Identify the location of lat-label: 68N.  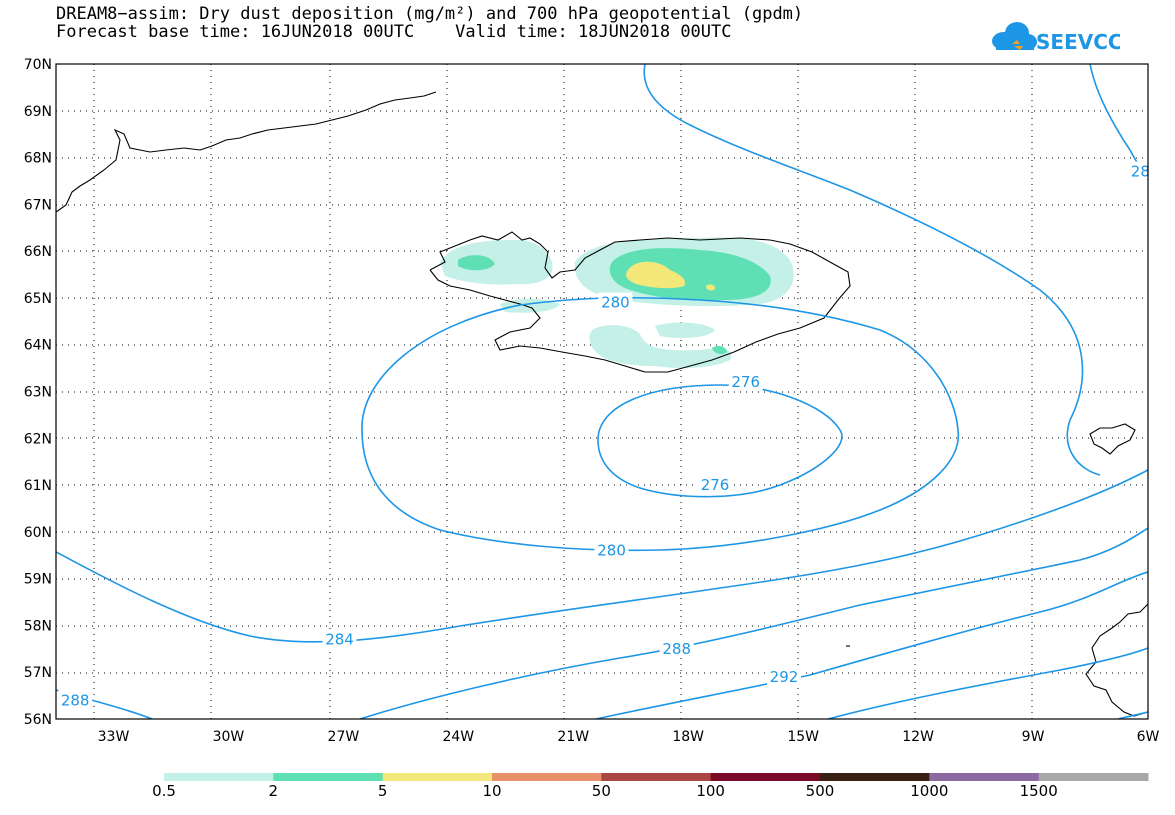
(38, 159).